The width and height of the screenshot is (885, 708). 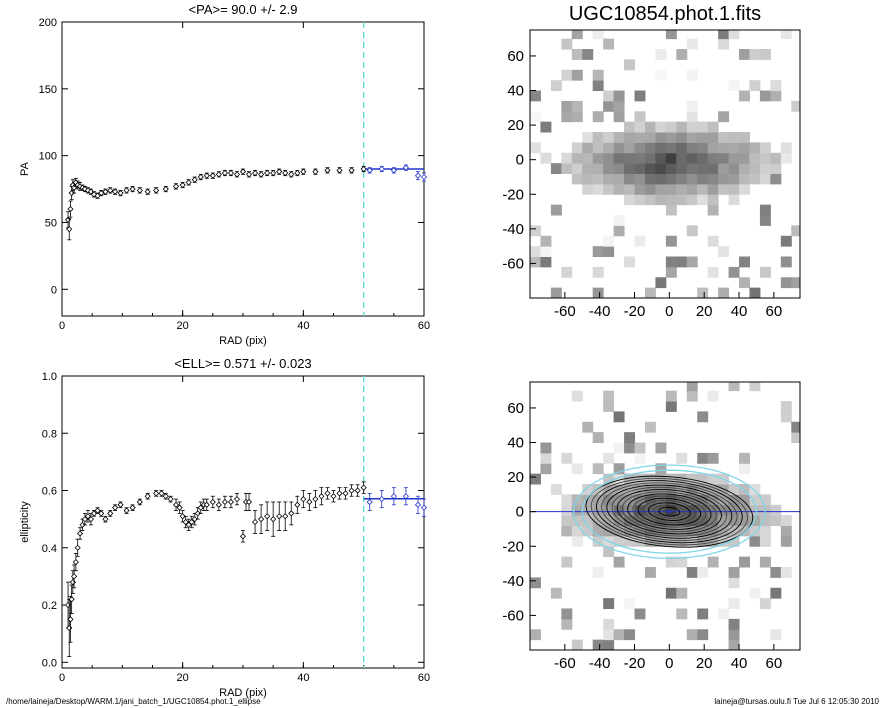 I want to click on y-tick-label: 40, so click(x=515, y=443).